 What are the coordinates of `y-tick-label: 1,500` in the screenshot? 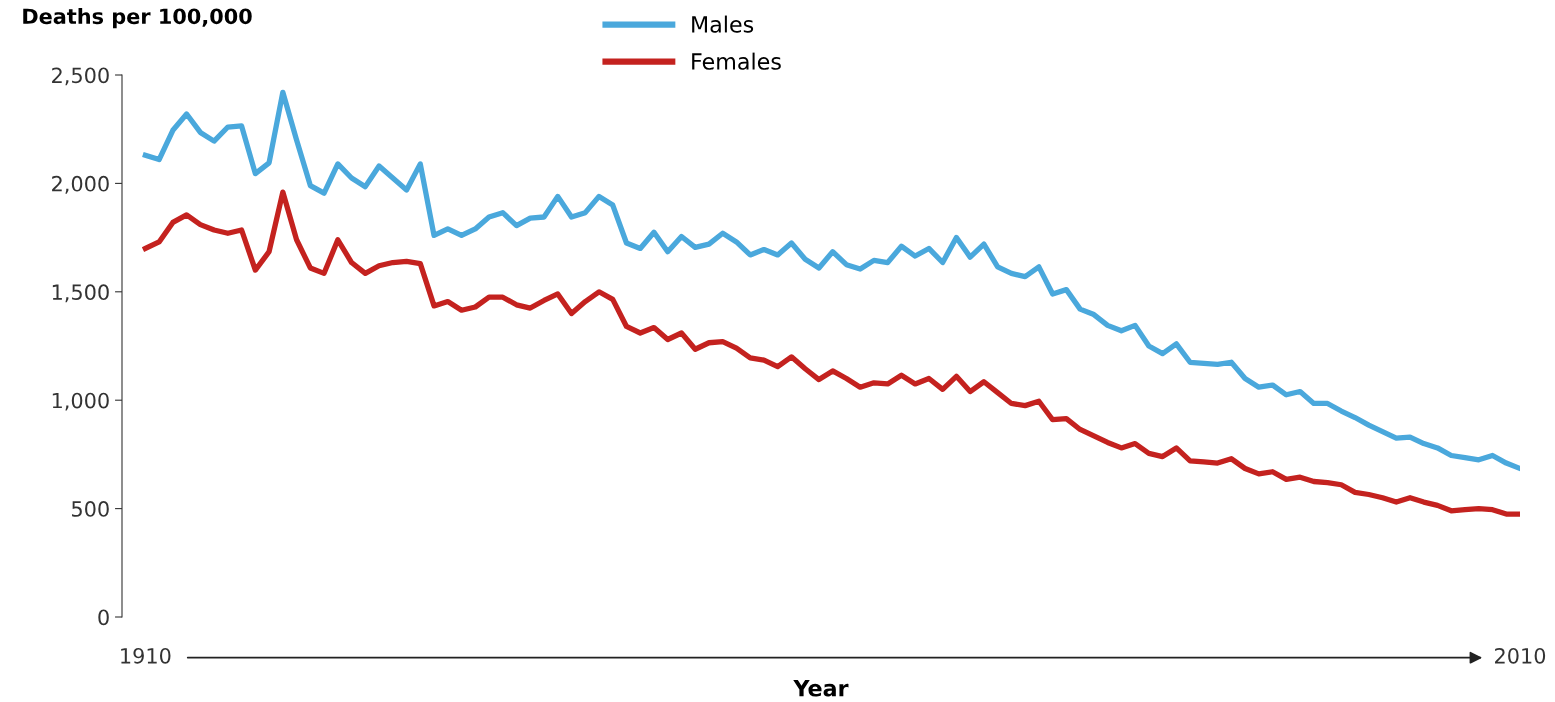 It's located at (80, 293).